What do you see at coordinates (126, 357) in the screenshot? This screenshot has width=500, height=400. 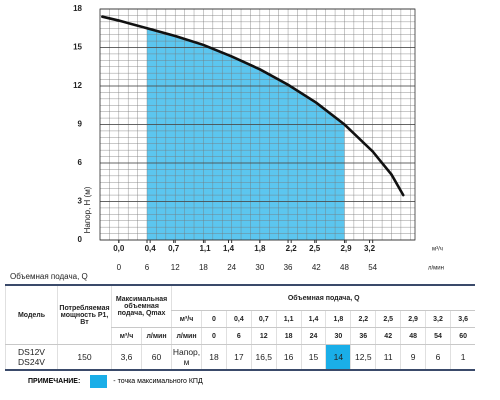 I see `qmax-cell: 3,6` at bounding box center [126, 357].